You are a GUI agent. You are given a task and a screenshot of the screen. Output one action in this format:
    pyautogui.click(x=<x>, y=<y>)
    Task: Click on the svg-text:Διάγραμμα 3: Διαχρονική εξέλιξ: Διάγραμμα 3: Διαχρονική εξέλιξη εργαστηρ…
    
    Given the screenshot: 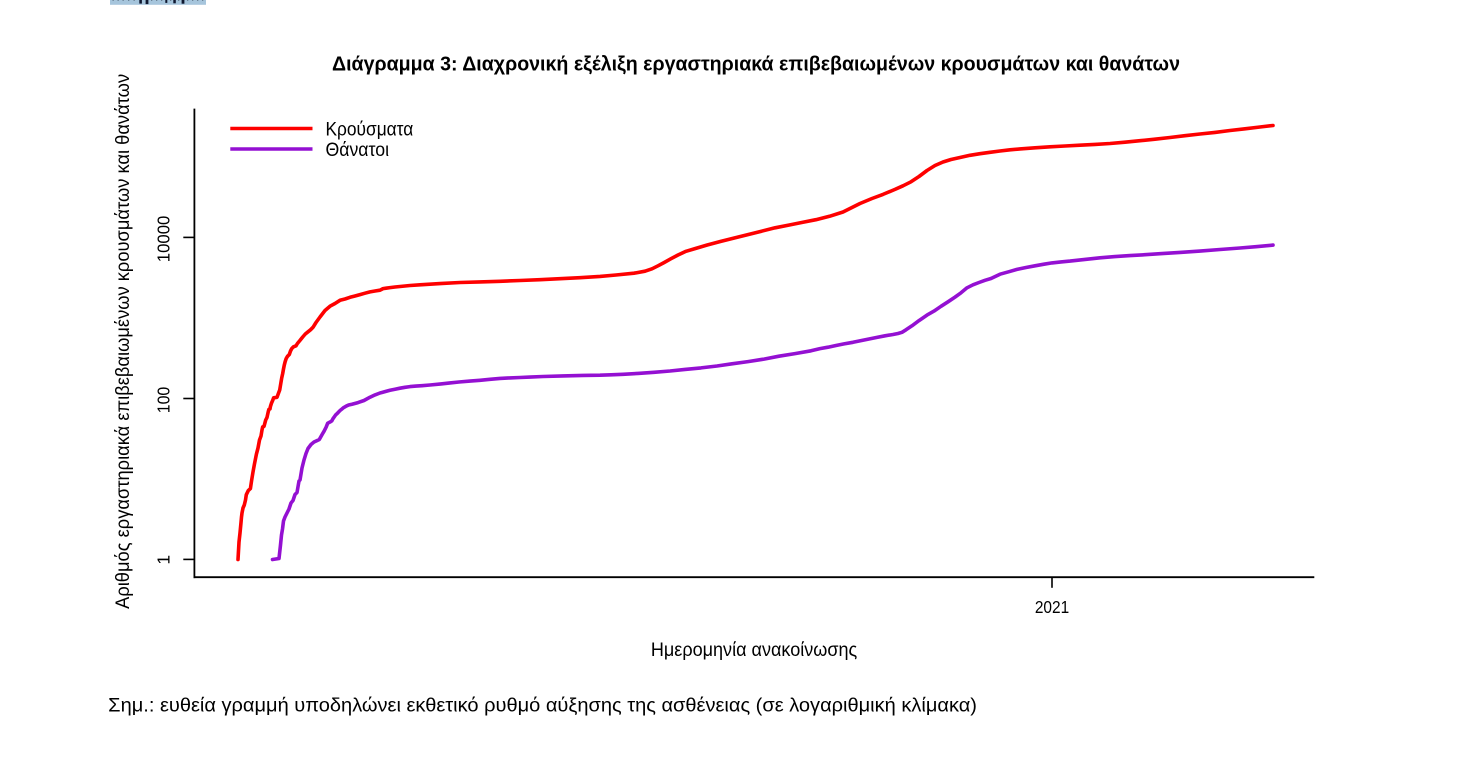 What is the action you would take?
    pyautogui.click(x=756, y=65)
    